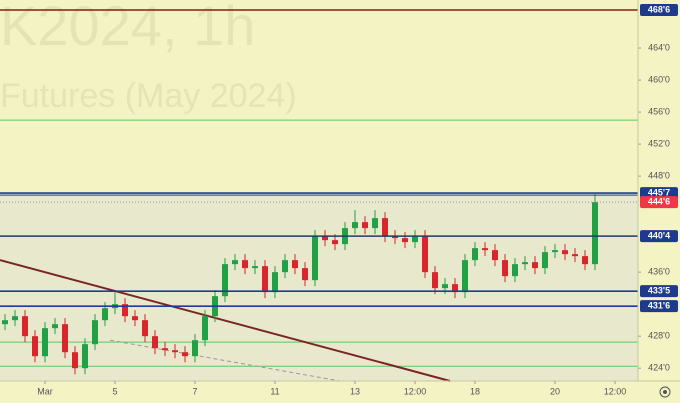 The height and width of the screenshot is (408, 680). Describe the element at coordinates (274, 391) in the screenshot. I see `x-tick-label: 11` at that location.